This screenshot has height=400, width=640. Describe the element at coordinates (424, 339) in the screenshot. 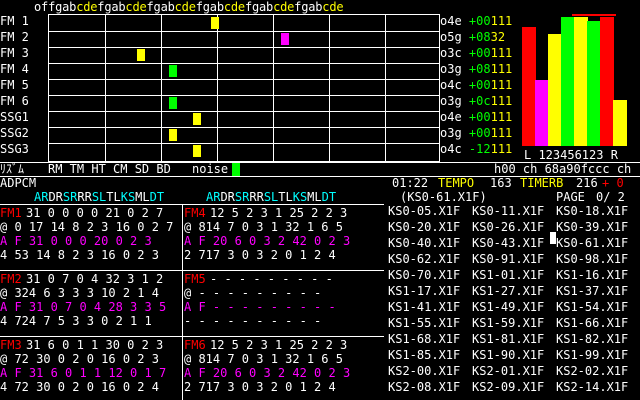

I see `file-item: KS1-68.X1F` at that location.